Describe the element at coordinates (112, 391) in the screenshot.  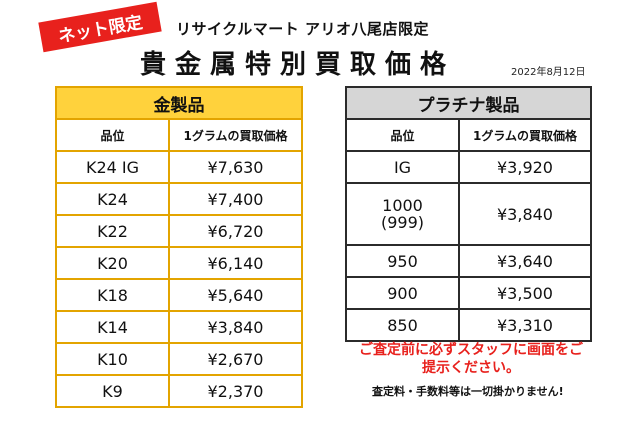
I see `gold-grade: K9` at that location.